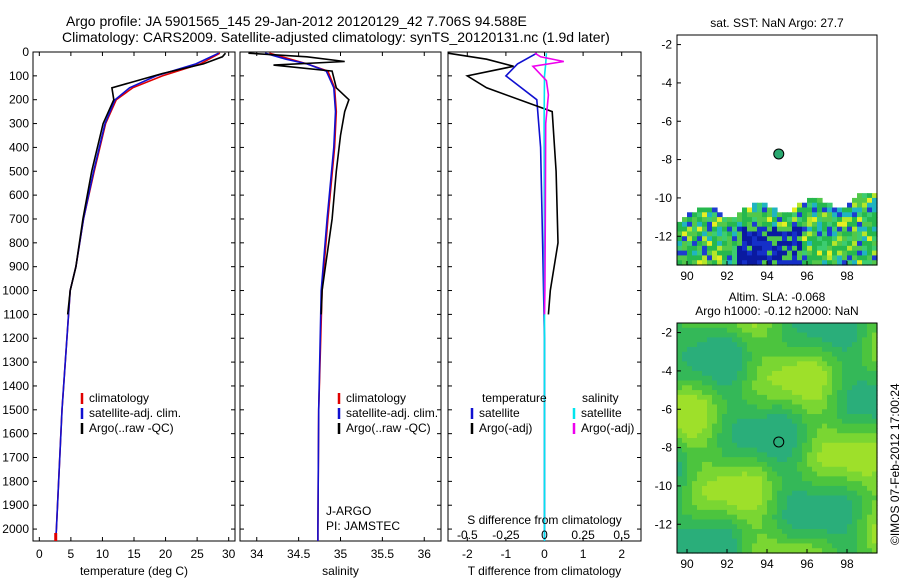 The height and width of the screenshot is (580, 900). What do you see at coordinates (15, 338) in the screenshot?
I see `depth-tick-label: 1200` at bounding box center [15, 338].